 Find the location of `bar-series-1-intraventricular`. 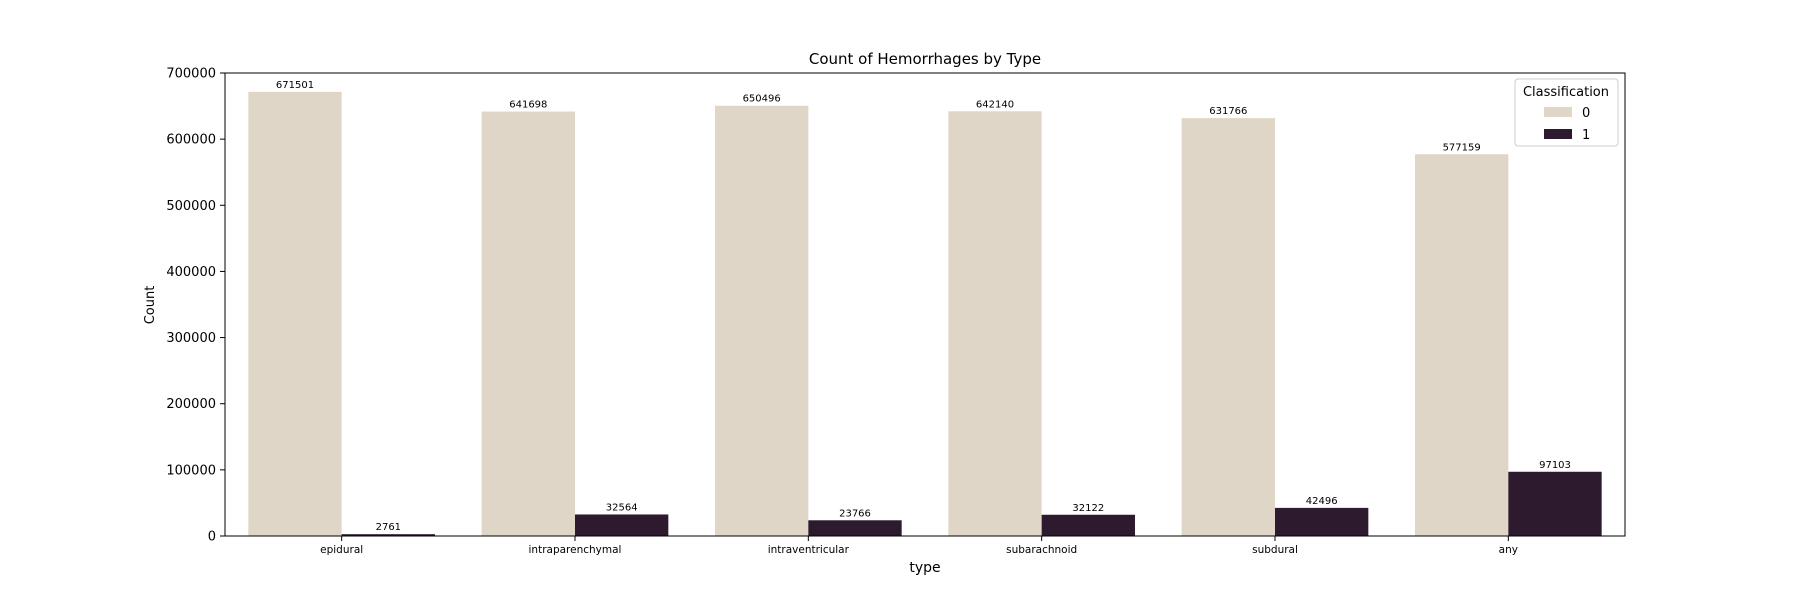

bar-series-1-intraventricular is located at coordinates (855, 528).